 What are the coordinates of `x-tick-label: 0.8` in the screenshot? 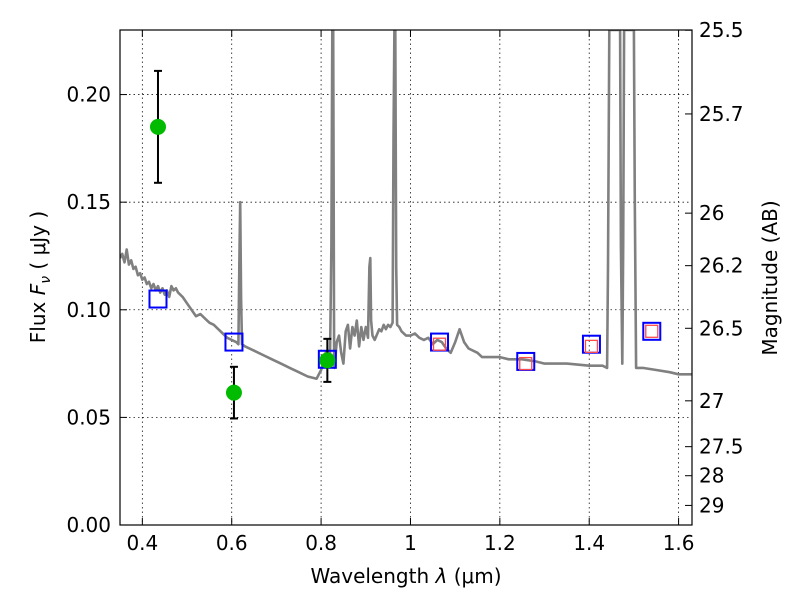 It's located at (321, 543).